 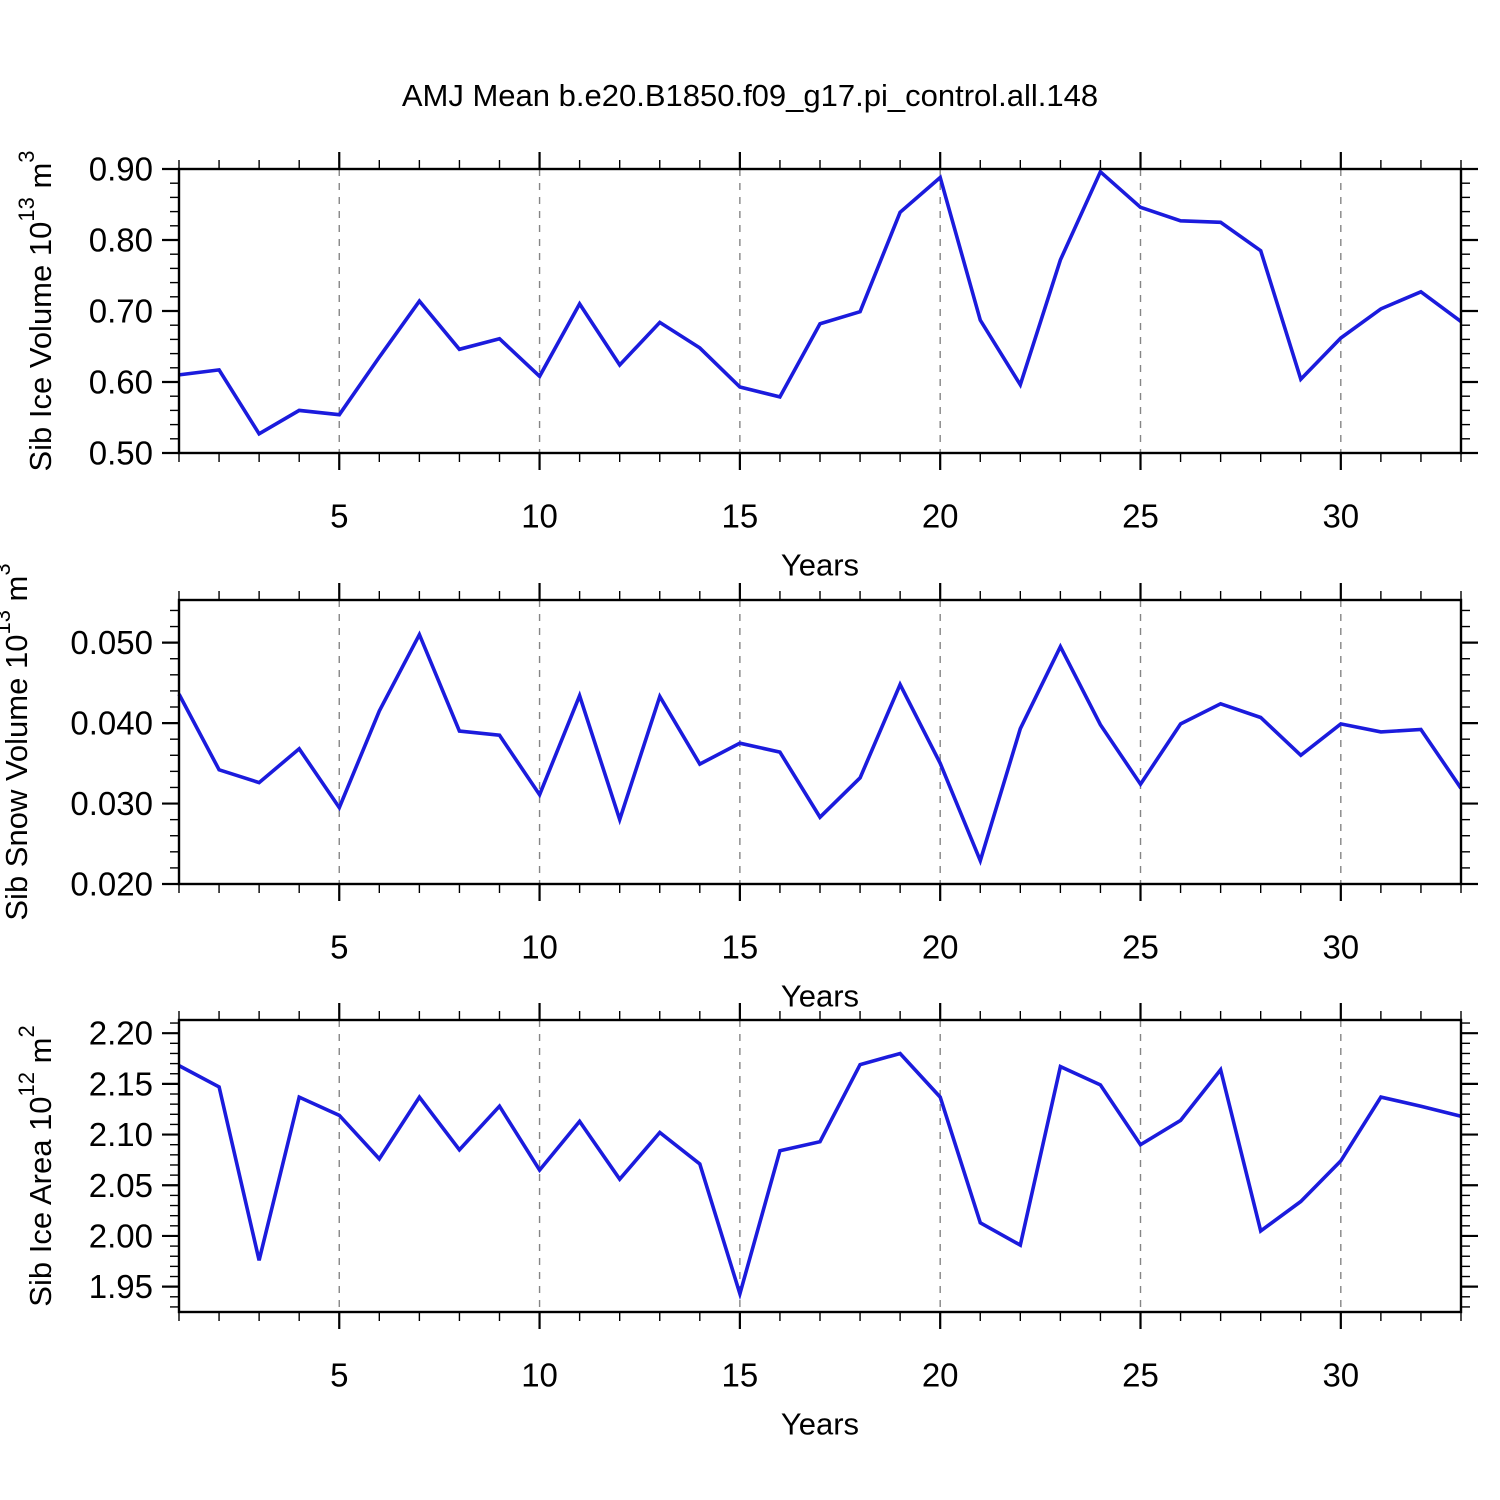 I want to click on y-tick-label: 0.80, so click(x=121, y=240).